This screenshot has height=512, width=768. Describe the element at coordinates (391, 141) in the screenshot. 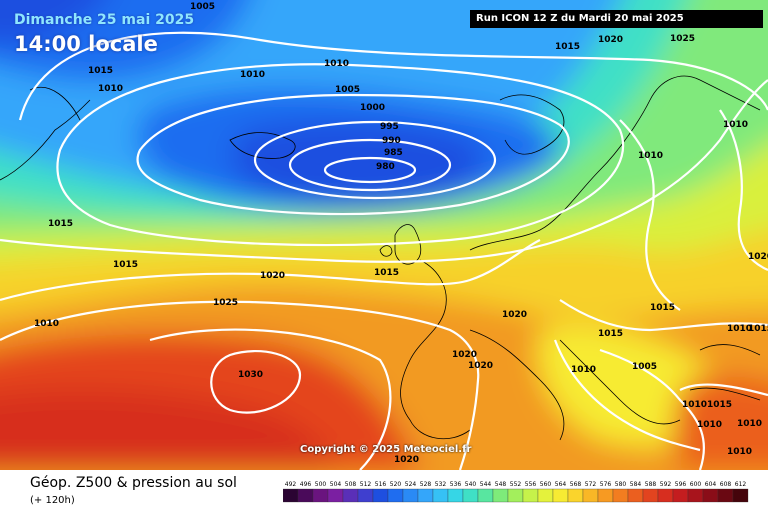

I see `isobar-label: 990` at that location.